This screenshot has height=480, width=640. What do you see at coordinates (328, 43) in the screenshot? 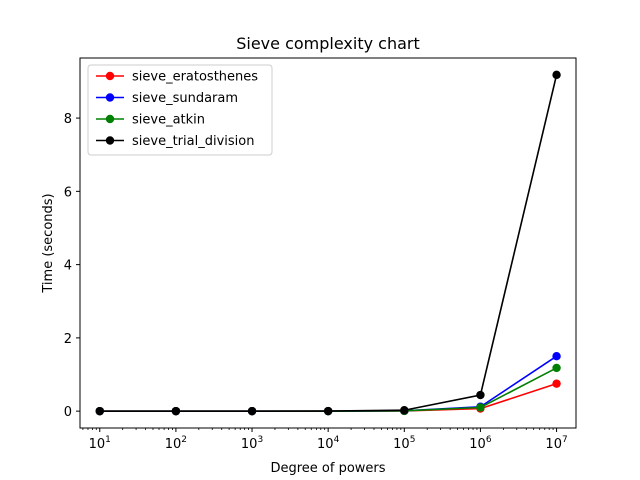
I see `chart-title: Sieve complexity chart` at bounding box center [328, 43].